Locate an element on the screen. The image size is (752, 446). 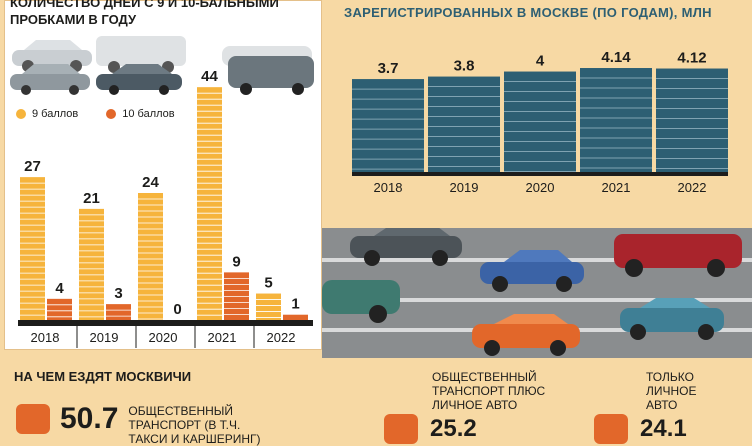
legend-dot-9-icon is located at coordinates (21, 114).